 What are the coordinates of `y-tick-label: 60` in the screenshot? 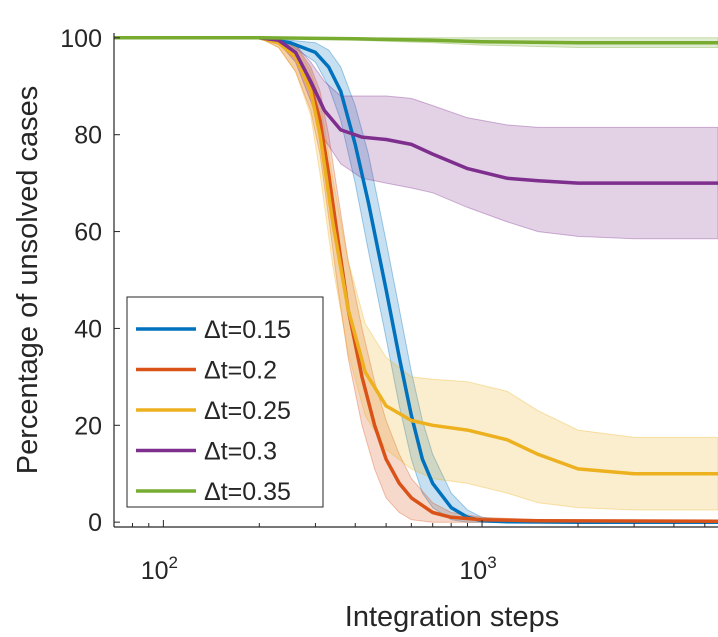 It's located at (88, 233).